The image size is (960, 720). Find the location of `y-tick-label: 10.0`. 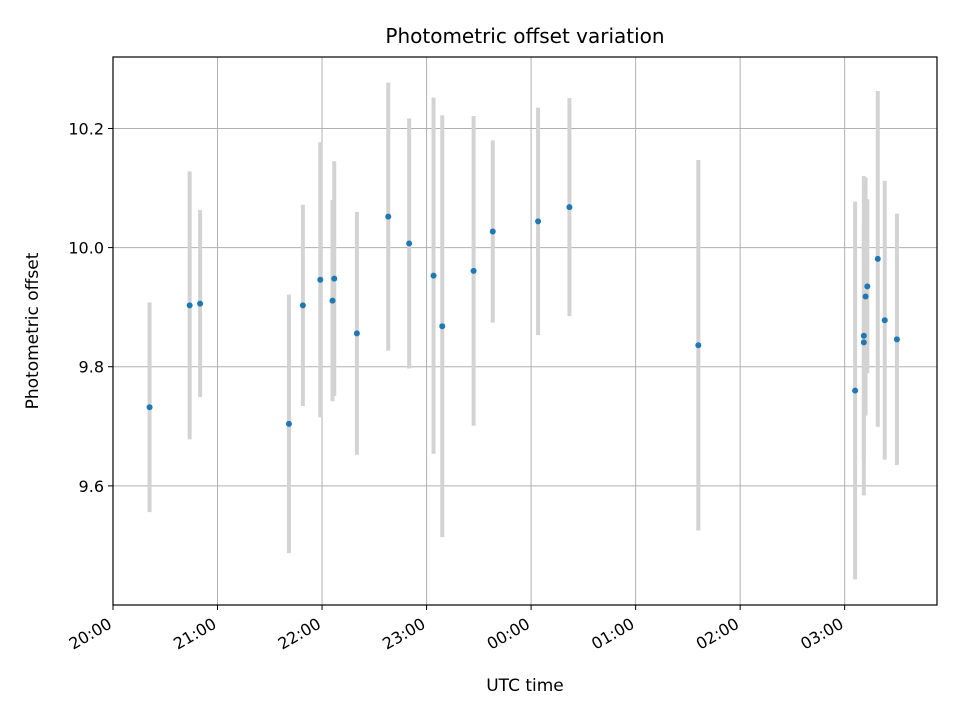

y-tick-label: 10.0 is located at coordinates (86, 248).